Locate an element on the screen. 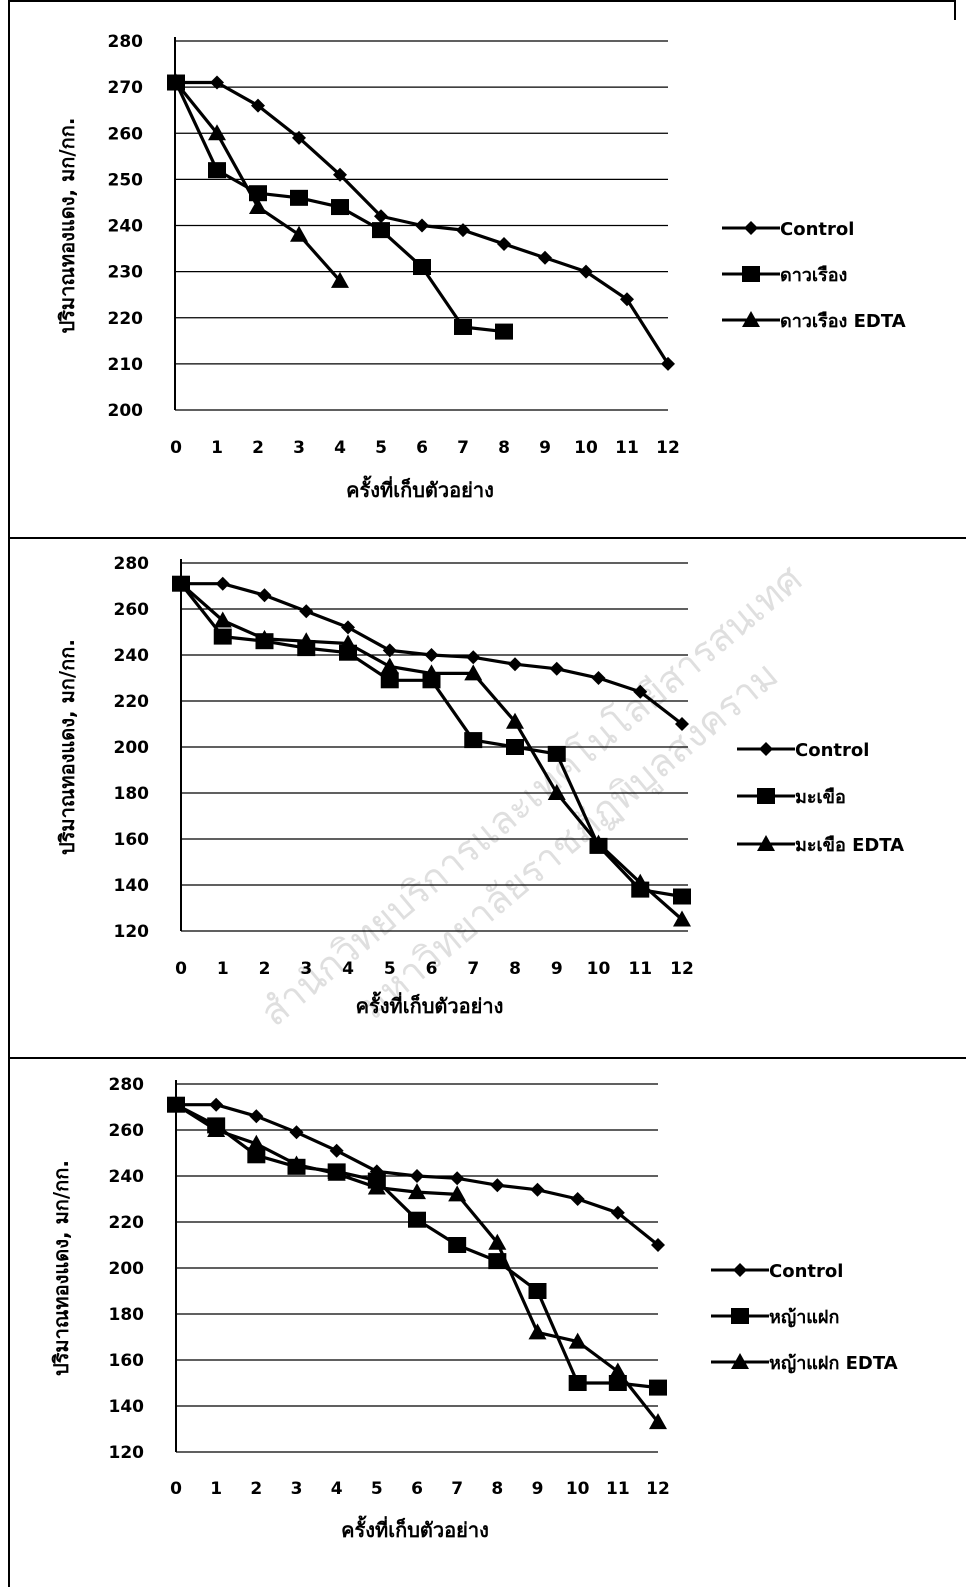 The width and height of the screenshot is (966, 1587). y-tick-label: 260 is located at coordinates (126, 134).